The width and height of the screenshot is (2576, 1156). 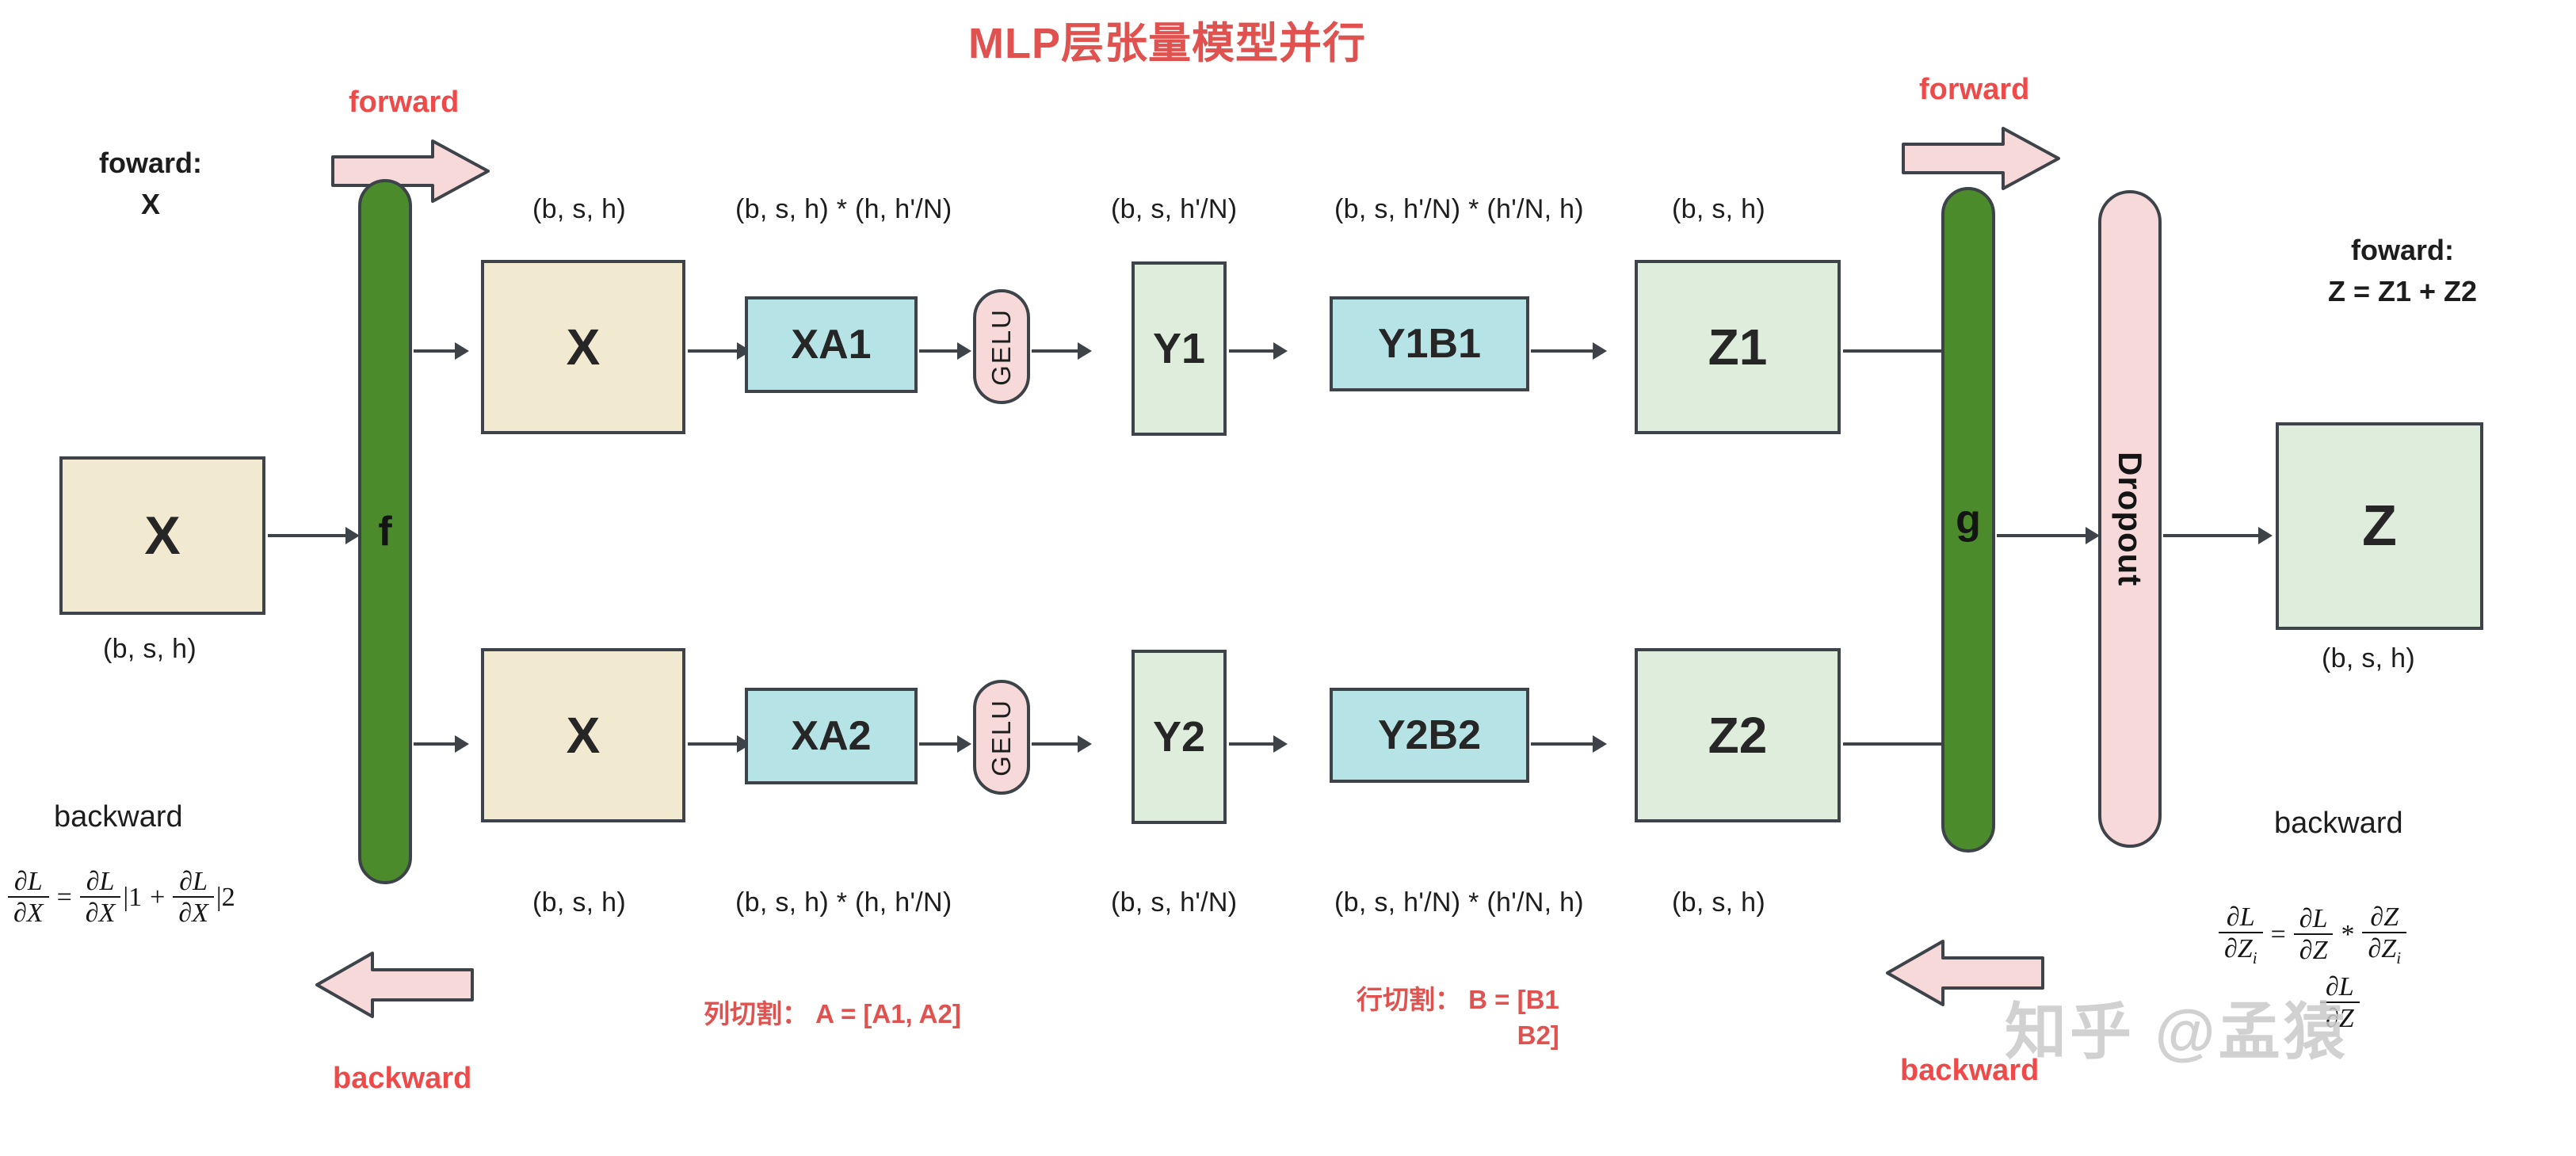 What do you see at coordinates (314, 535) in the screenshot?
I see `connector-x-to-f` at bounding box center [314, 535].